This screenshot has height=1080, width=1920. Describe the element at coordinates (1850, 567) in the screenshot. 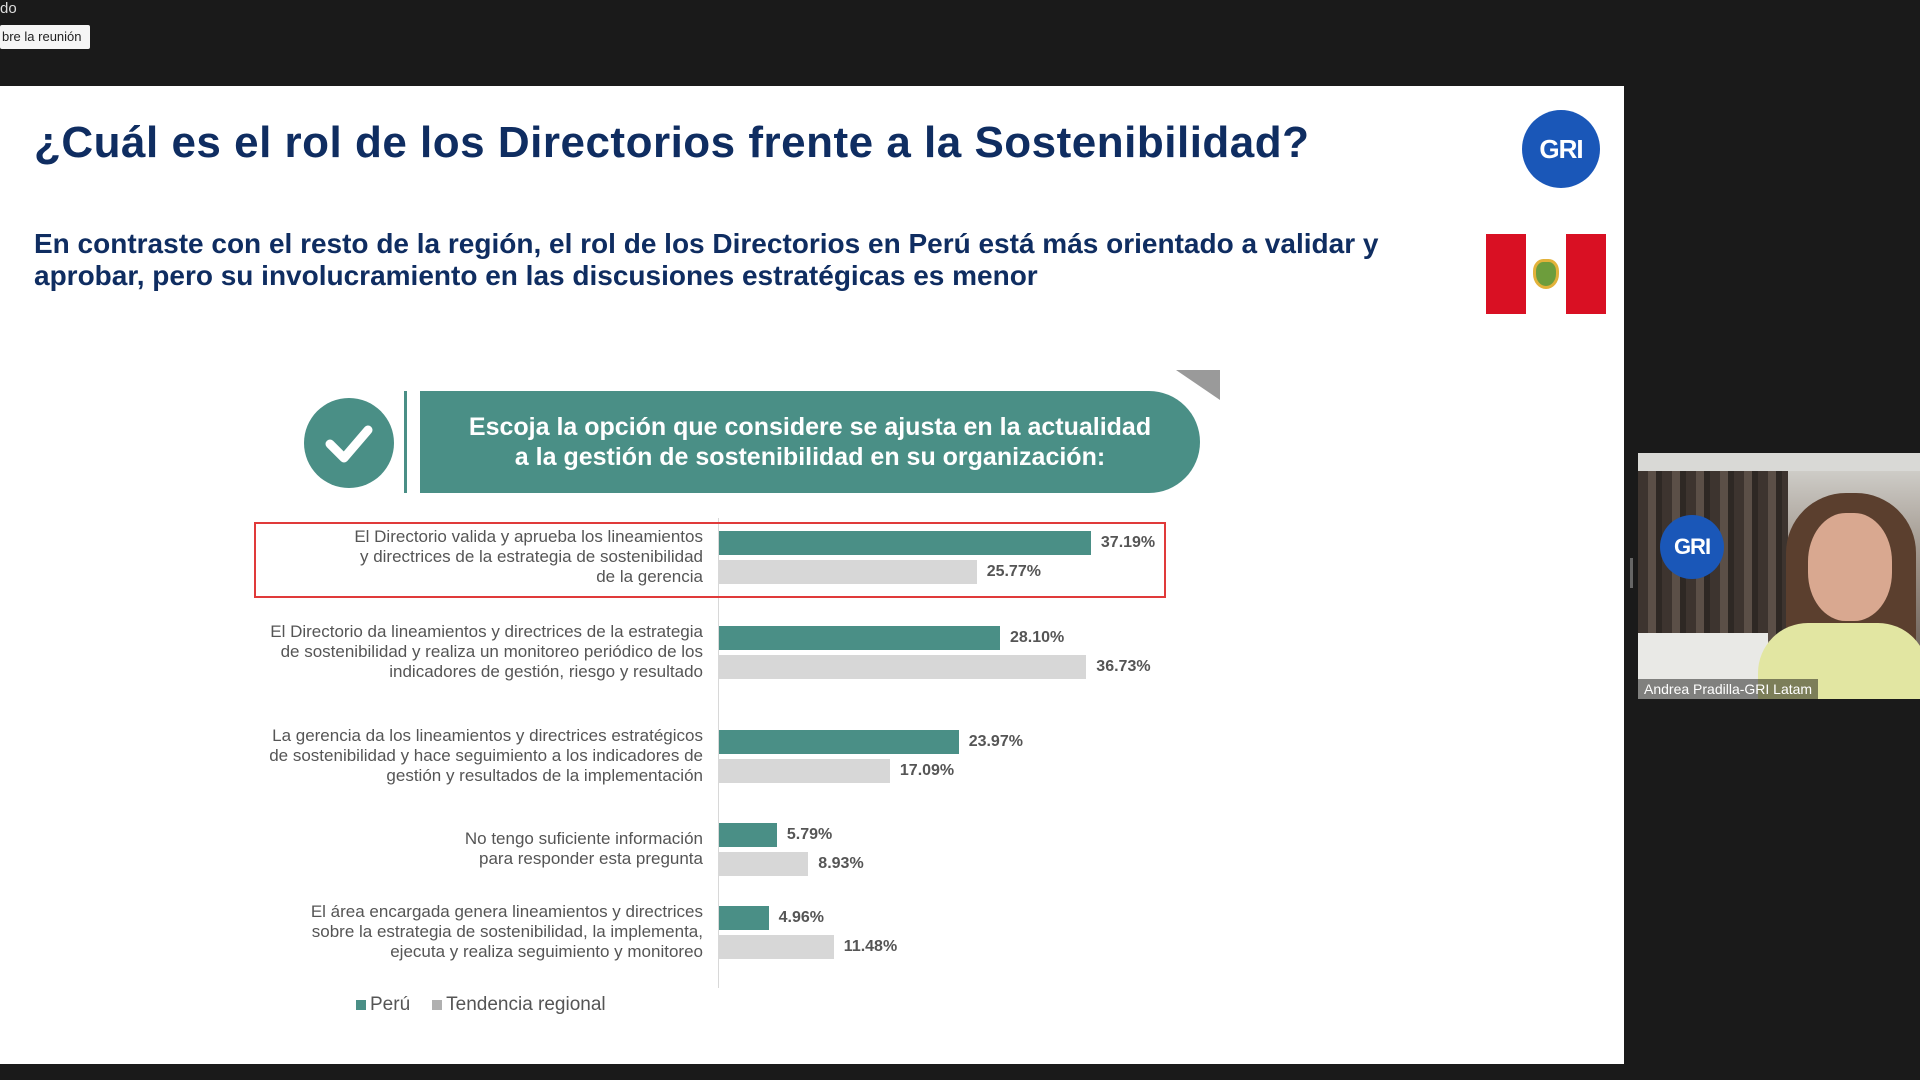

I see `participant-face` at that location.